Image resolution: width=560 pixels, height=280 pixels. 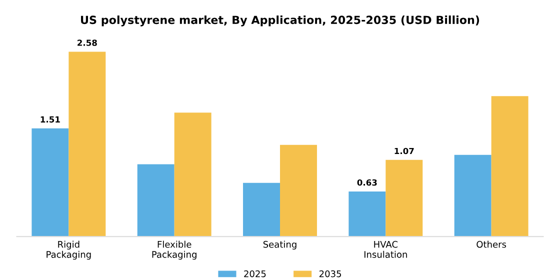 I want to click on x-tick-label: HVAC Insulation, so click(x=385, y=249).